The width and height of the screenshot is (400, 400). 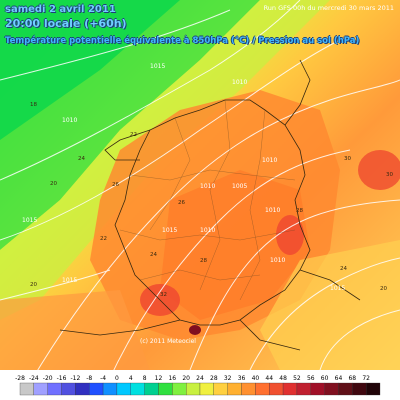 I want to click on legend-label: 32, so click(x=228, y=378).